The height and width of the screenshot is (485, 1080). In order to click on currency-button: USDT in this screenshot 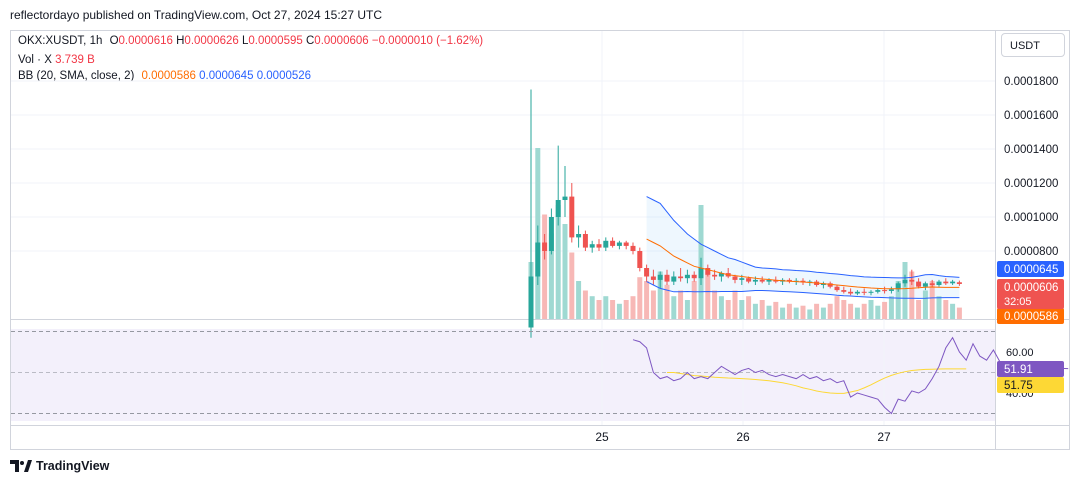, I will do `click(1033, 45)`.